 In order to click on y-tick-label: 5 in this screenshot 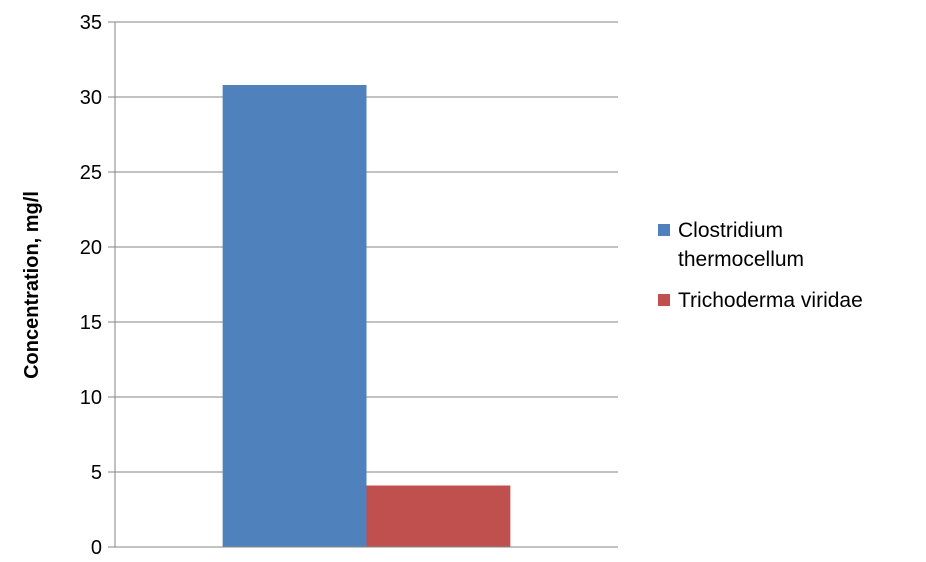, I will do `click(96, 473)`.